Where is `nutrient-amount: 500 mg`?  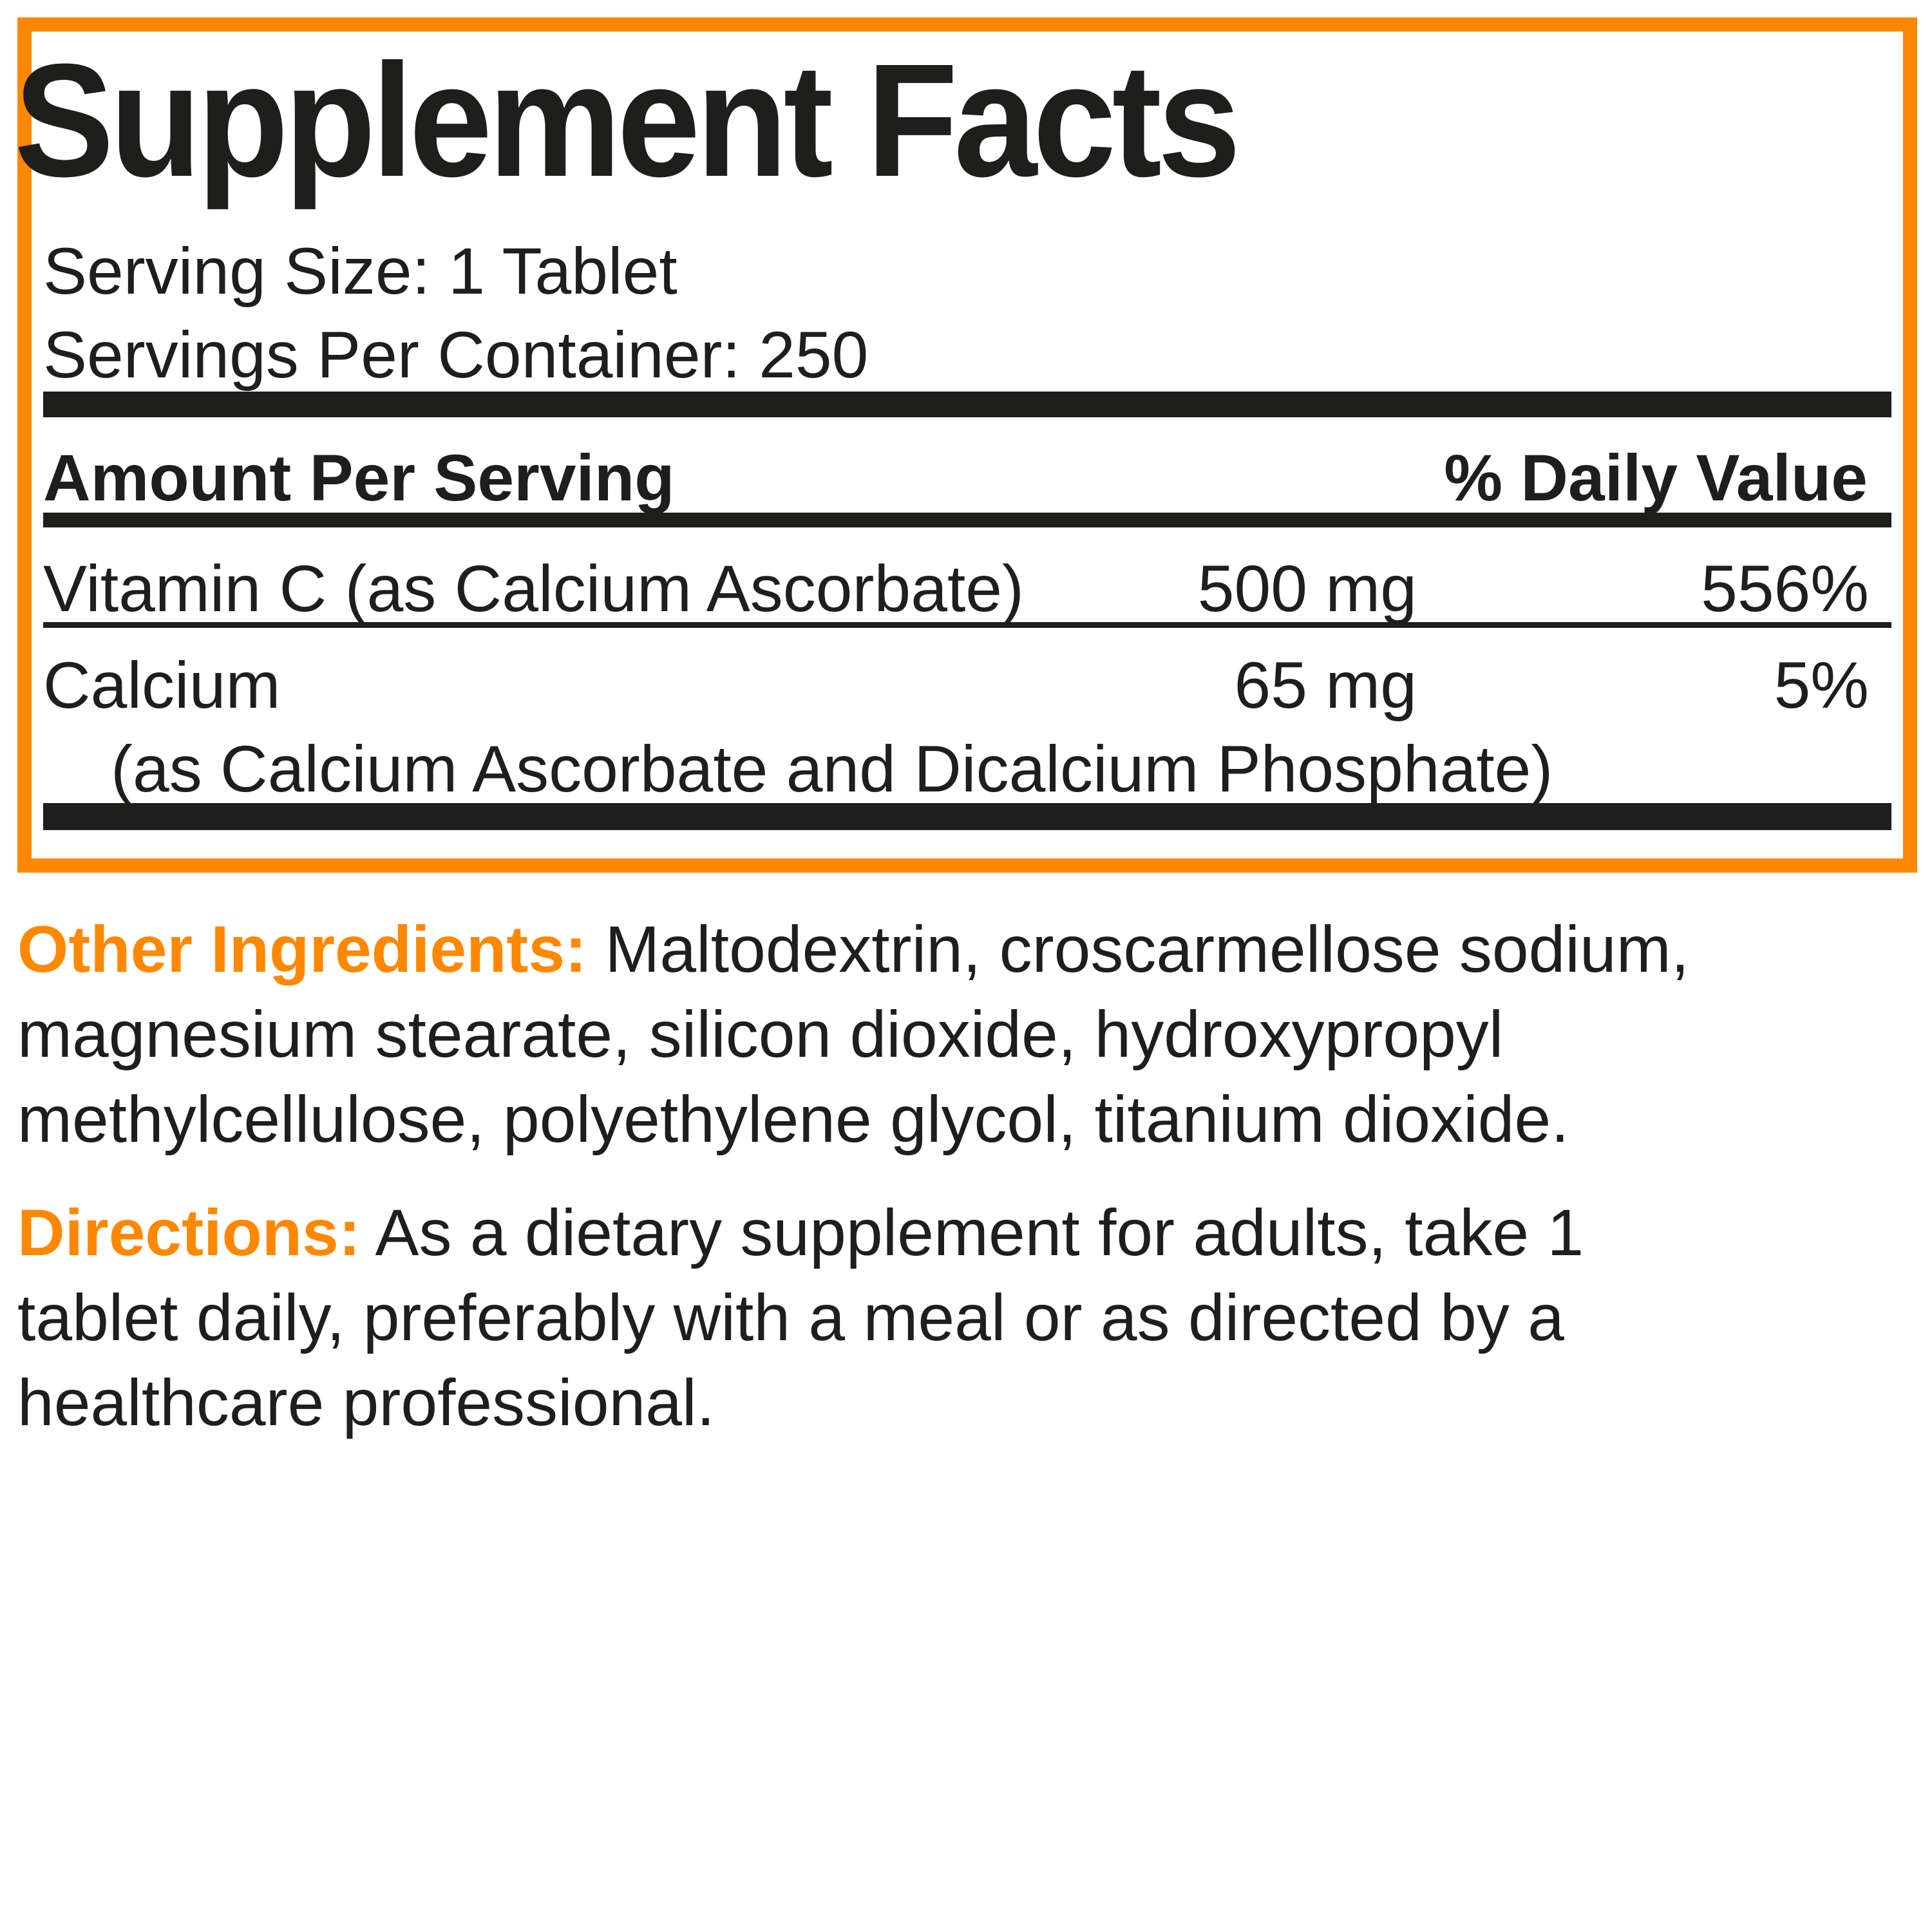
nutrient-amount: 500 mg is located at coordinates (1307, 588).